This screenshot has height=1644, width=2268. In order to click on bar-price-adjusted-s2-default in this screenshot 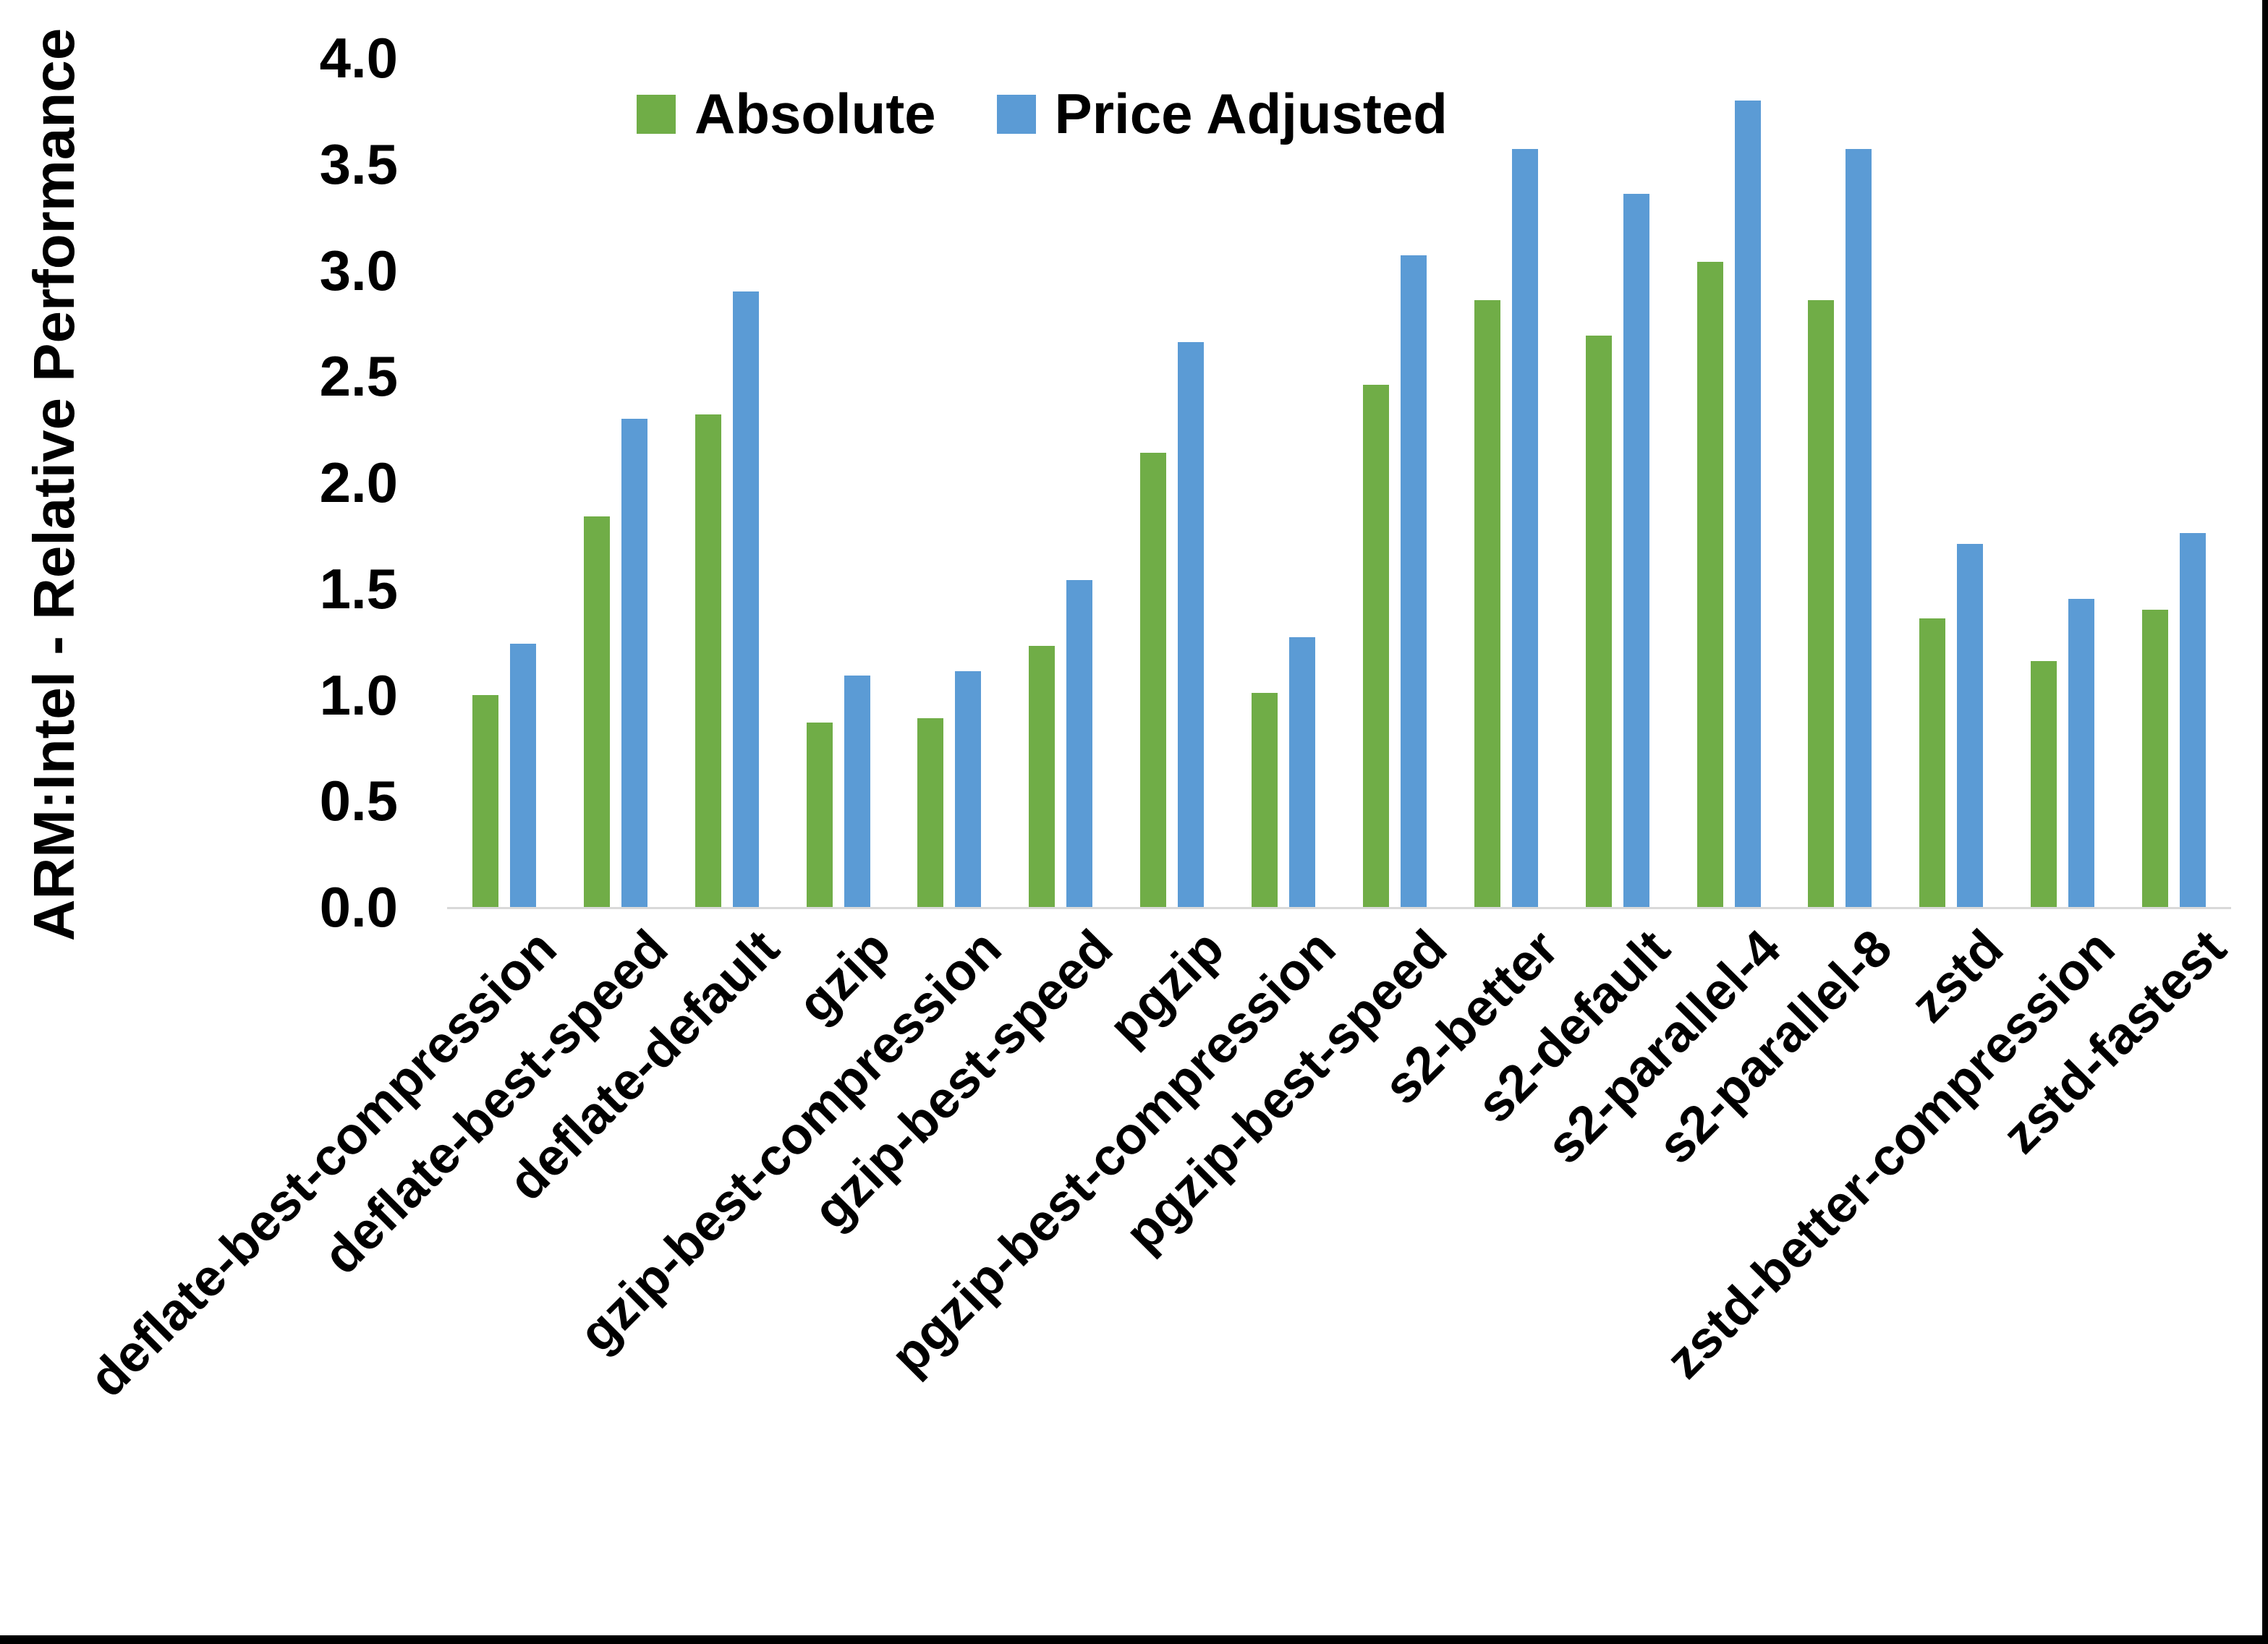, I will do `click(1636, 550)`.